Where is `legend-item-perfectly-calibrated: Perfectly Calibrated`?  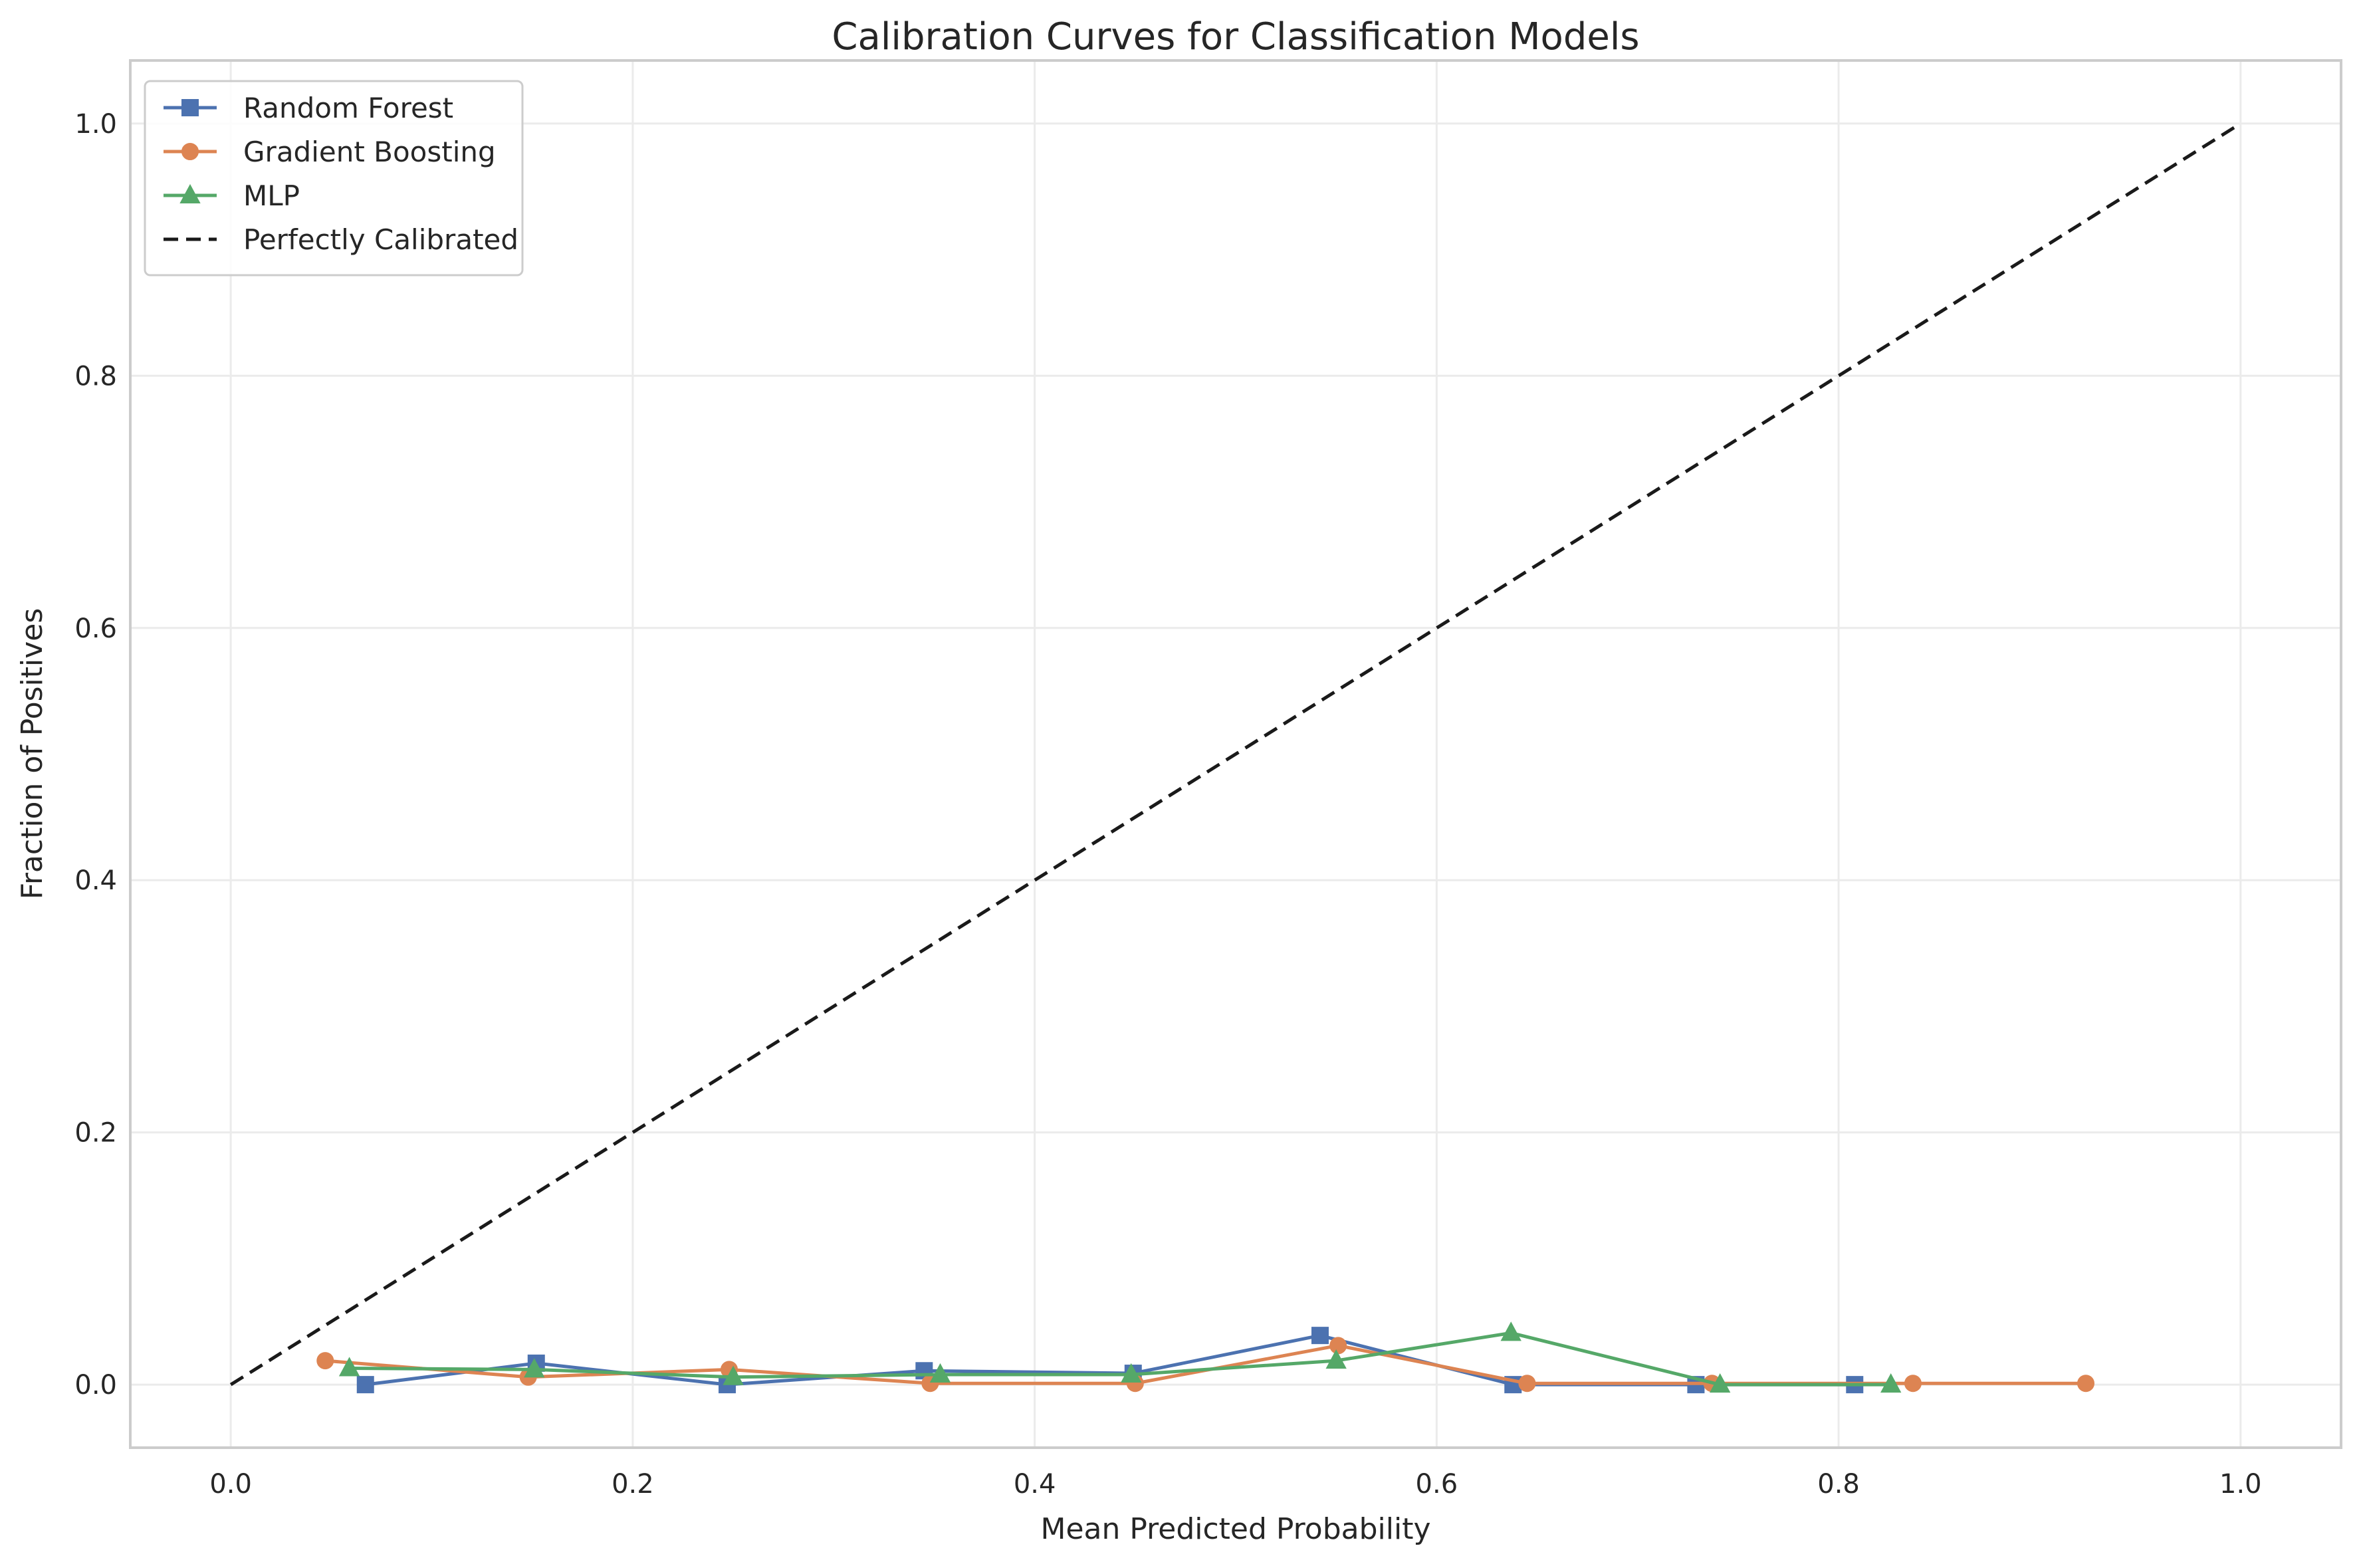 legend-item-perfectly-calibrated: Perfectly Calibrated is located at coordinates (341, 239).